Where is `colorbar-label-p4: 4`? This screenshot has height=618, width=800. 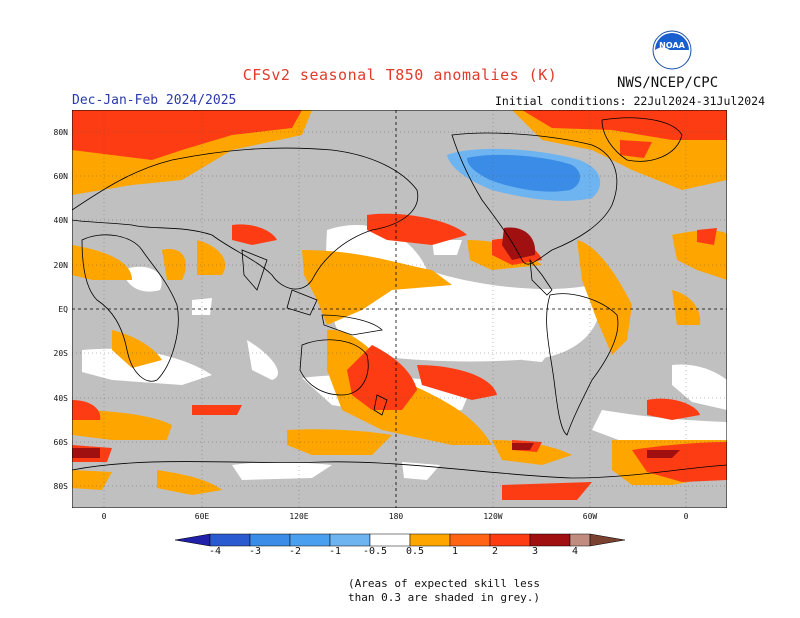
colorbar-label-p4: 4 is located at coordinates (575, 551).